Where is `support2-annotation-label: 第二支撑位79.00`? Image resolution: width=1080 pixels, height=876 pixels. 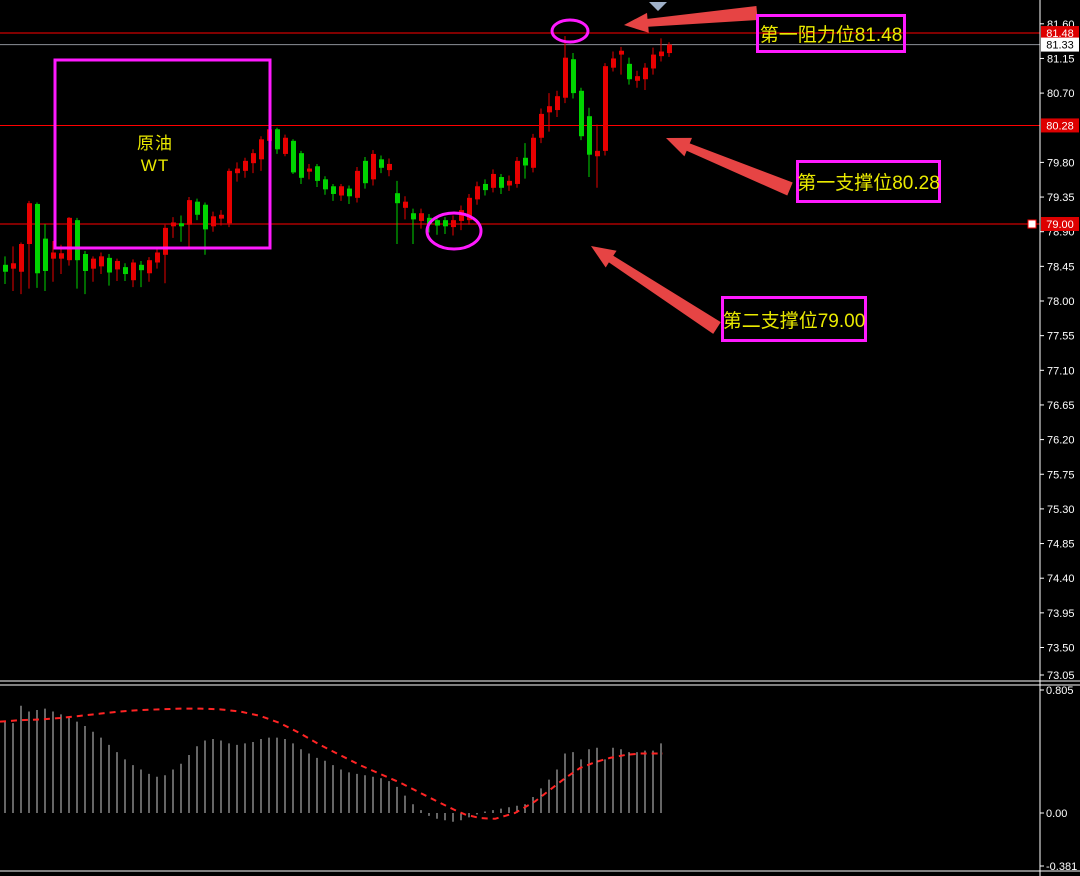
support2-annotation-label: 第二支撑位79.00 is located at coordinates (794, 319).